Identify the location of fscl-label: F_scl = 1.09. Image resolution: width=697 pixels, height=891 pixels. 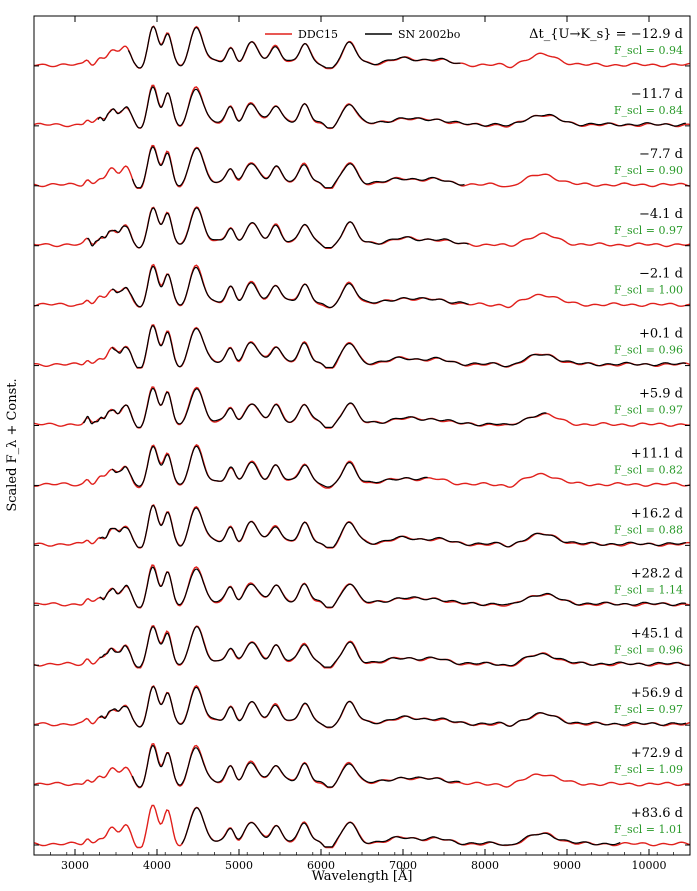
(648, 769).